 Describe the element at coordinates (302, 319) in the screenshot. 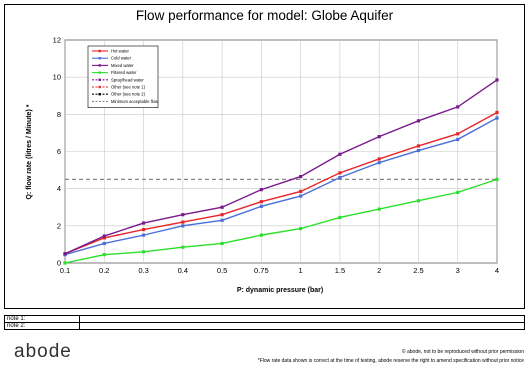

I see `note1-value` at that location.